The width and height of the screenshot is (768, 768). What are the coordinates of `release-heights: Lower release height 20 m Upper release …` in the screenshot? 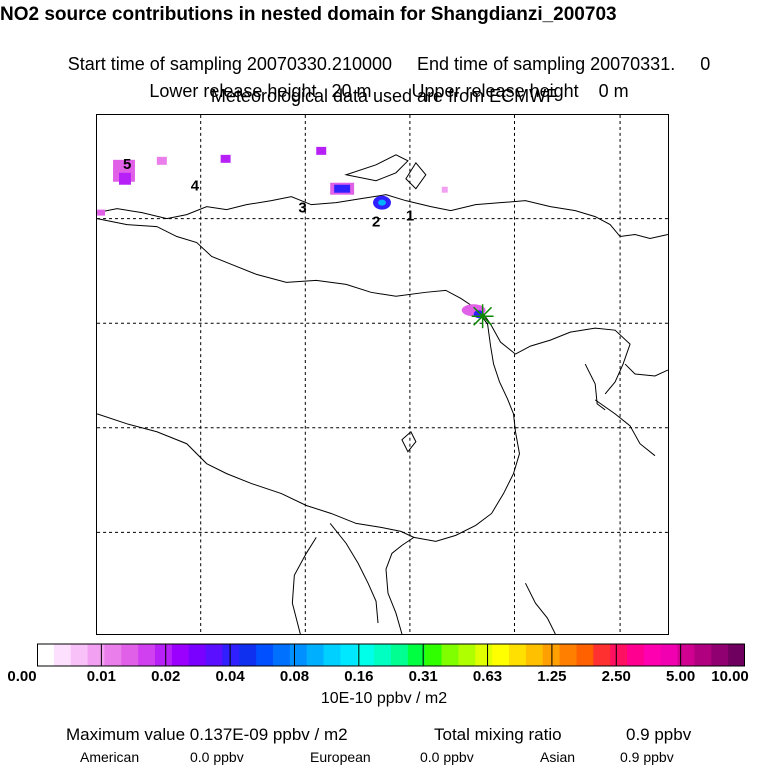 It's located at (384, 81).